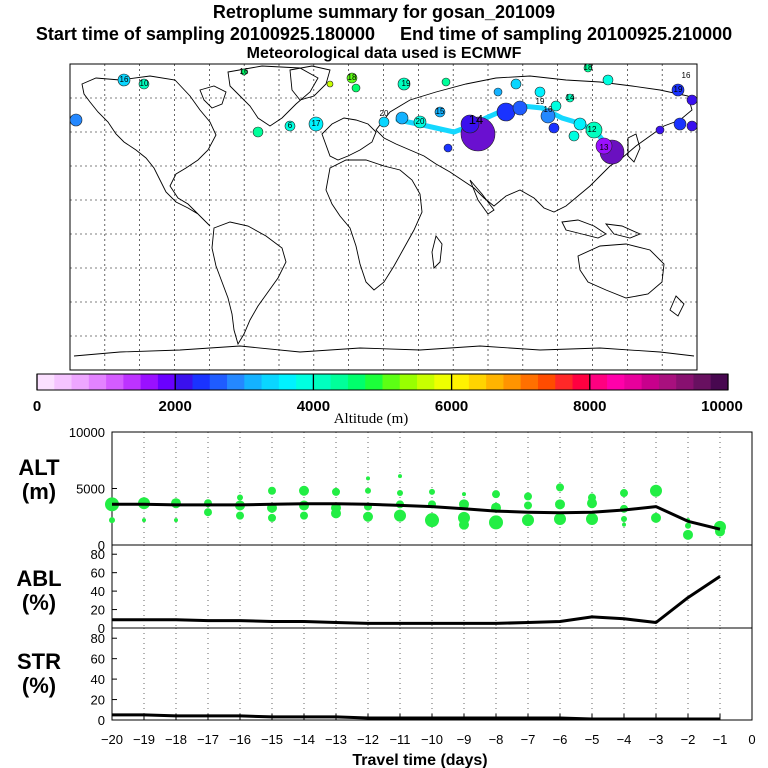  Describe the element at coordinates (751, 739) in the screenshot. I see `x-tick-label: 0` at that location.